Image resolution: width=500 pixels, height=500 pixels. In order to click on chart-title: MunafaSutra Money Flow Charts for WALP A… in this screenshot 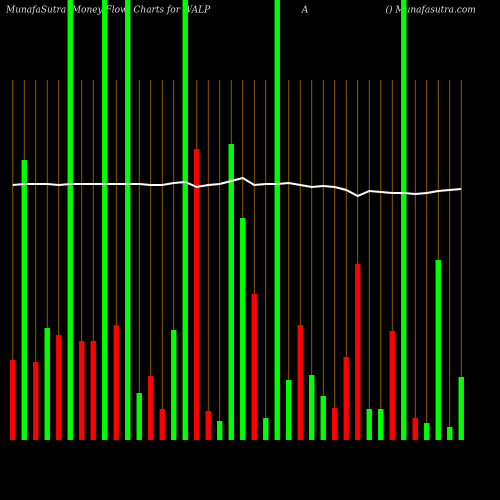, I will do `click(240, 10)`.